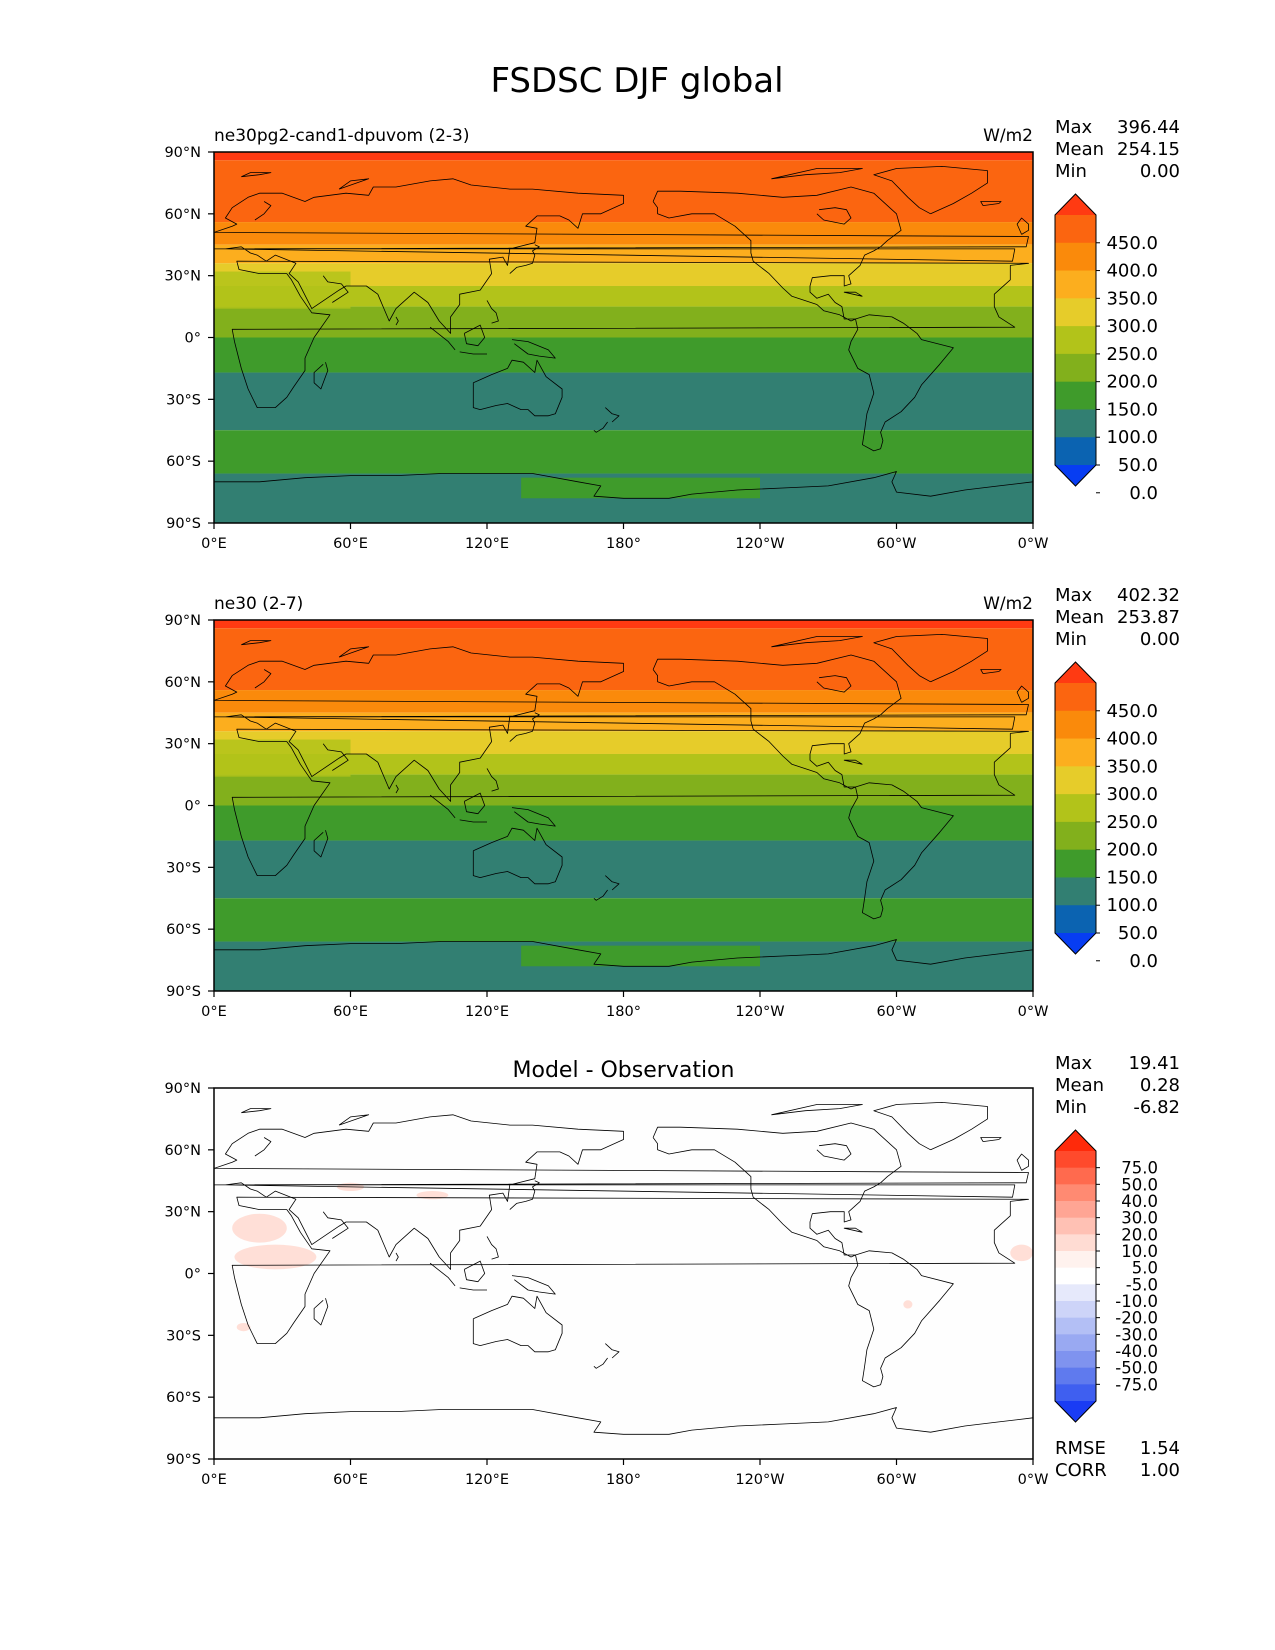 The height and width of the screenshot is (1650, 1275). What do you see at coordinates (1033, 544) in the screenshot?
I see `lon-tick-label: 0°W` at bounding box center [1033, 544].